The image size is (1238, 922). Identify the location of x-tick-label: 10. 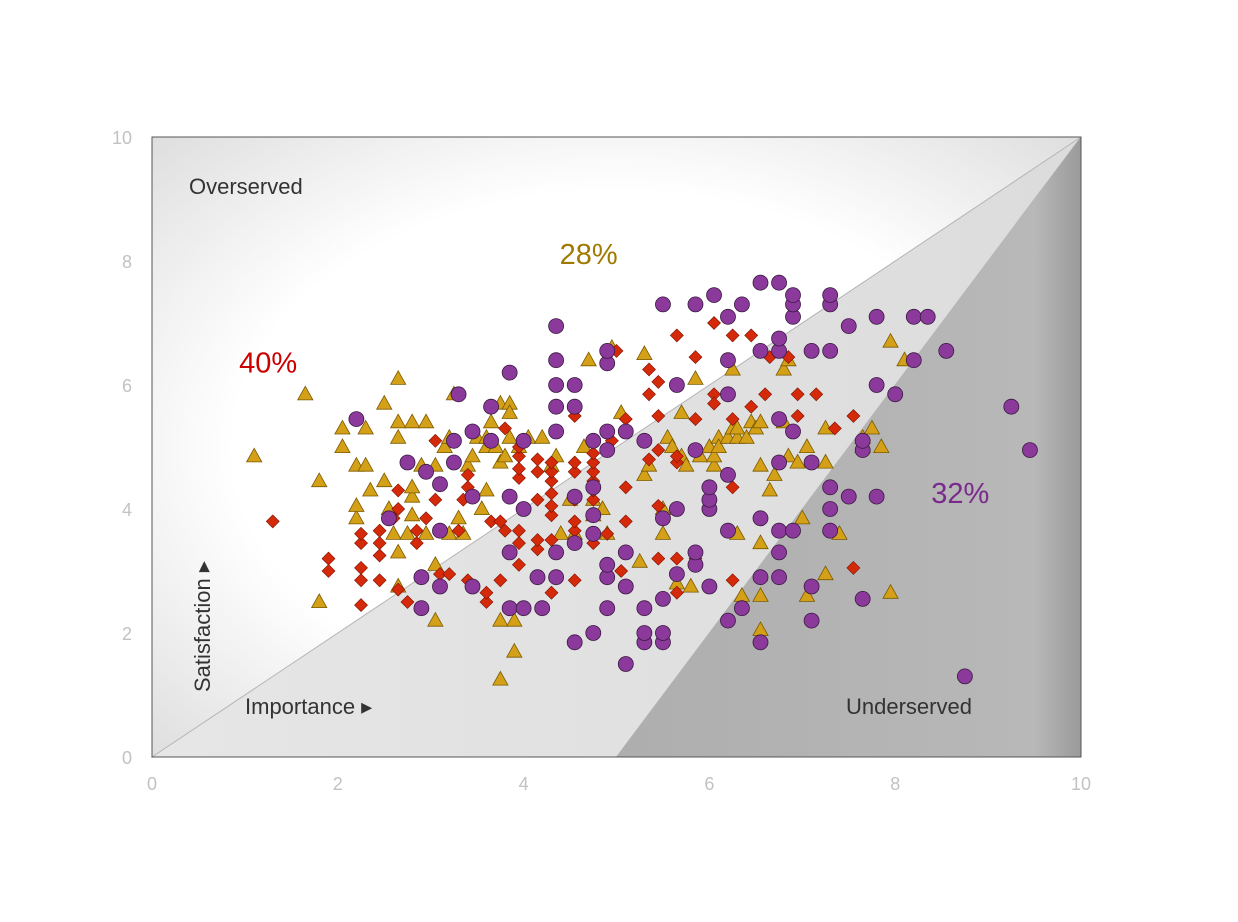
(1081, 784).